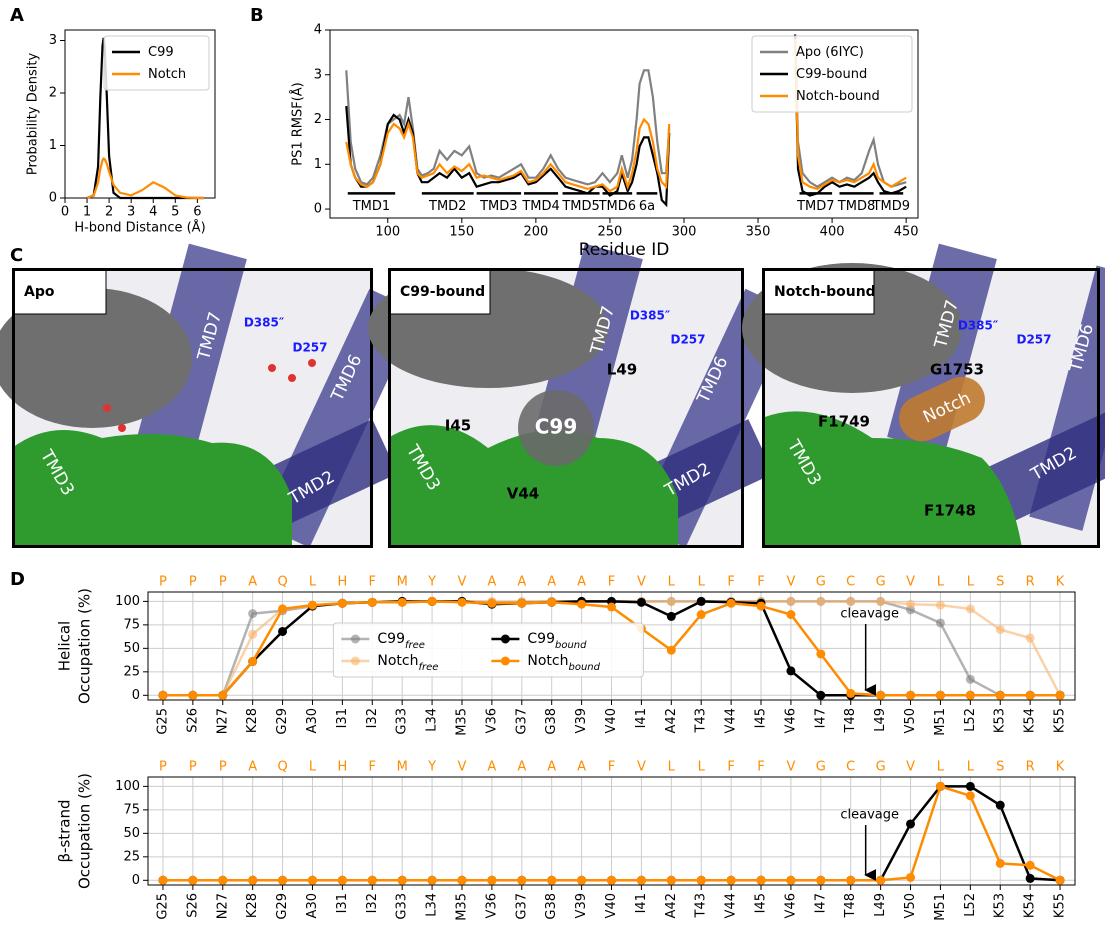 The image size is (1105, 927). What do you see at coordinates (192, 720) in the screenshot?
I see `x-tick-label: S26` at bounding box center [192, 720].